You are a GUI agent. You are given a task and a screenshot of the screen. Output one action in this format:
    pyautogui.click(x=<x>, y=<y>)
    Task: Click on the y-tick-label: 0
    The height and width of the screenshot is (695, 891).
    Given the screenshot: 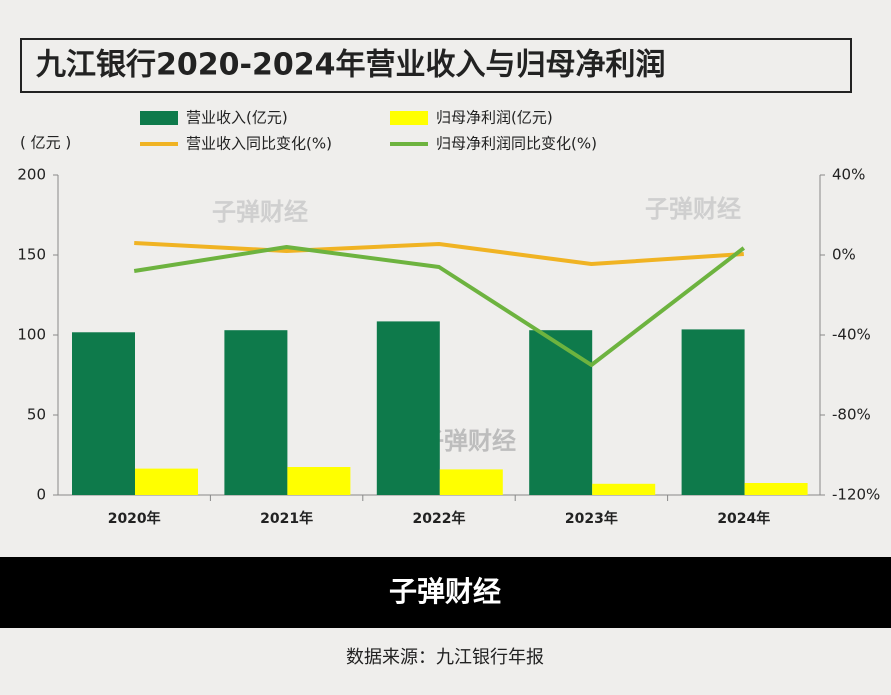 What is the action you would take?
    pyautogui.click(x=41, y=495)
    